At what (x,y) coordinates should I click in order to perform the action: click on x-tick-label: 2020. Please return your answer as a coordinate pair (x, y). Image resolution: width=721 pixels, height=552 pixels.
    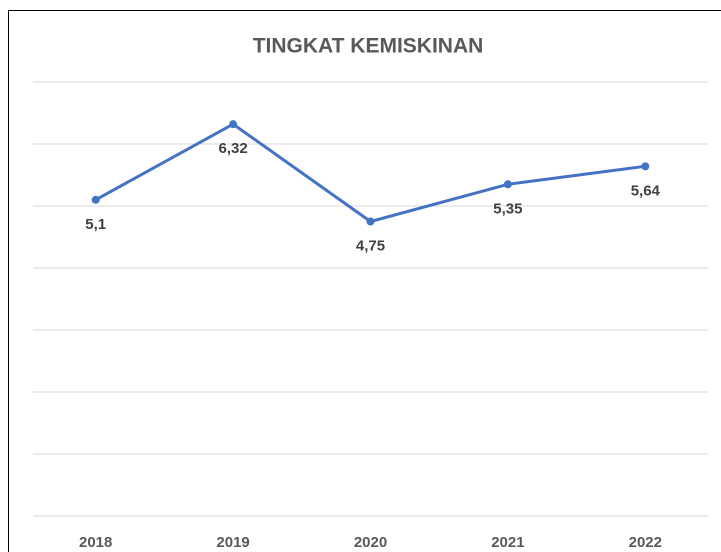
    Looking at the image, I should click on (370, 542).